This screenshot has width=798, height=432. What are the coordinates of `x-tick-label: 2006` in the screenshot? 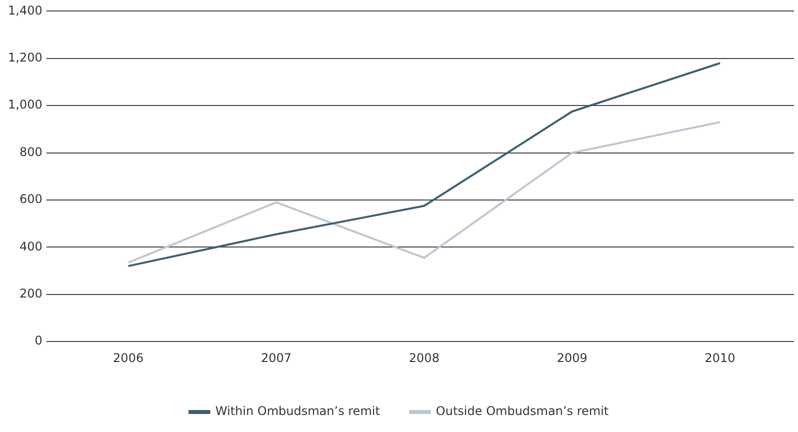 It's located at (128, 357).